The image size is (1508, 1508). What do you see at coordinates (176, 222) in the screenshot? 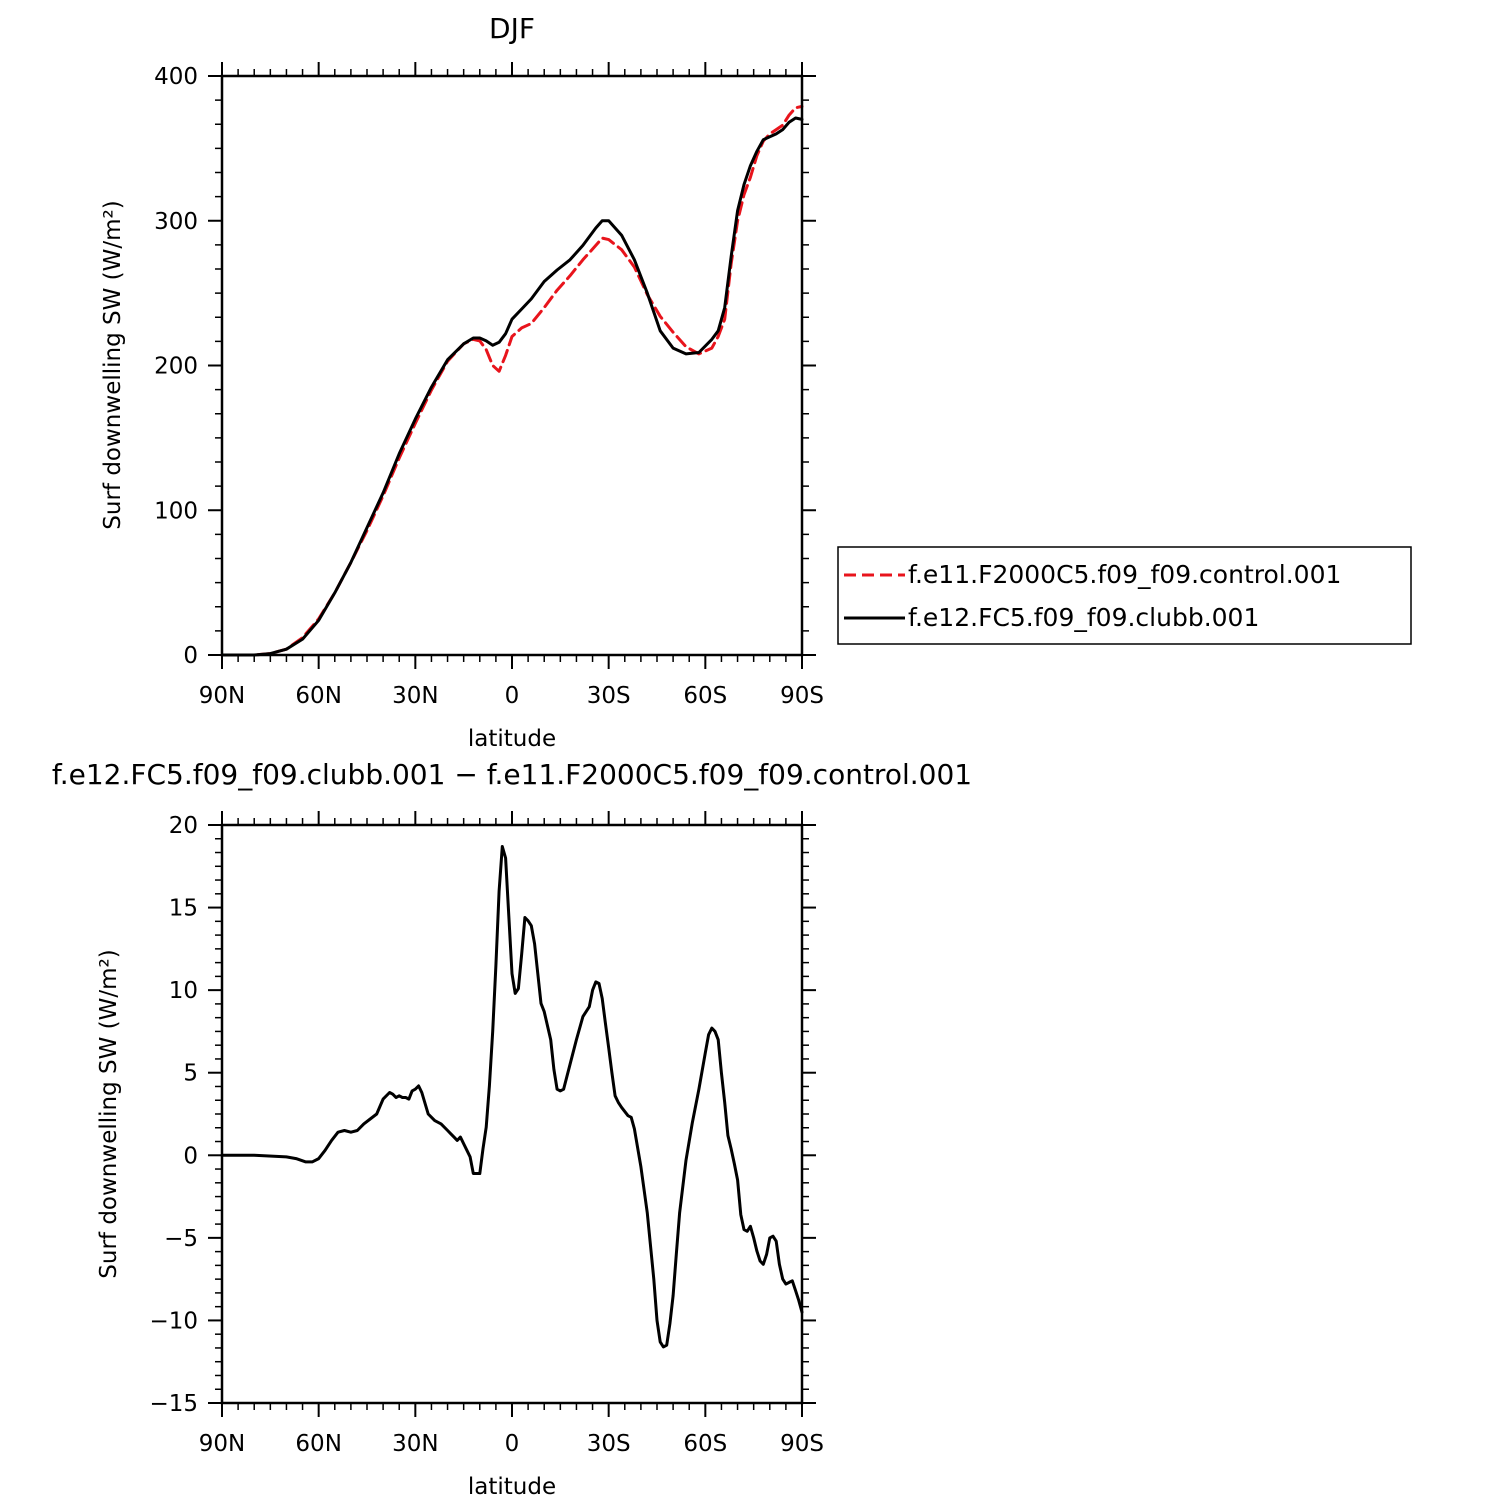
I see `top-ytick-label: 300` at bounding box center [176, 222].